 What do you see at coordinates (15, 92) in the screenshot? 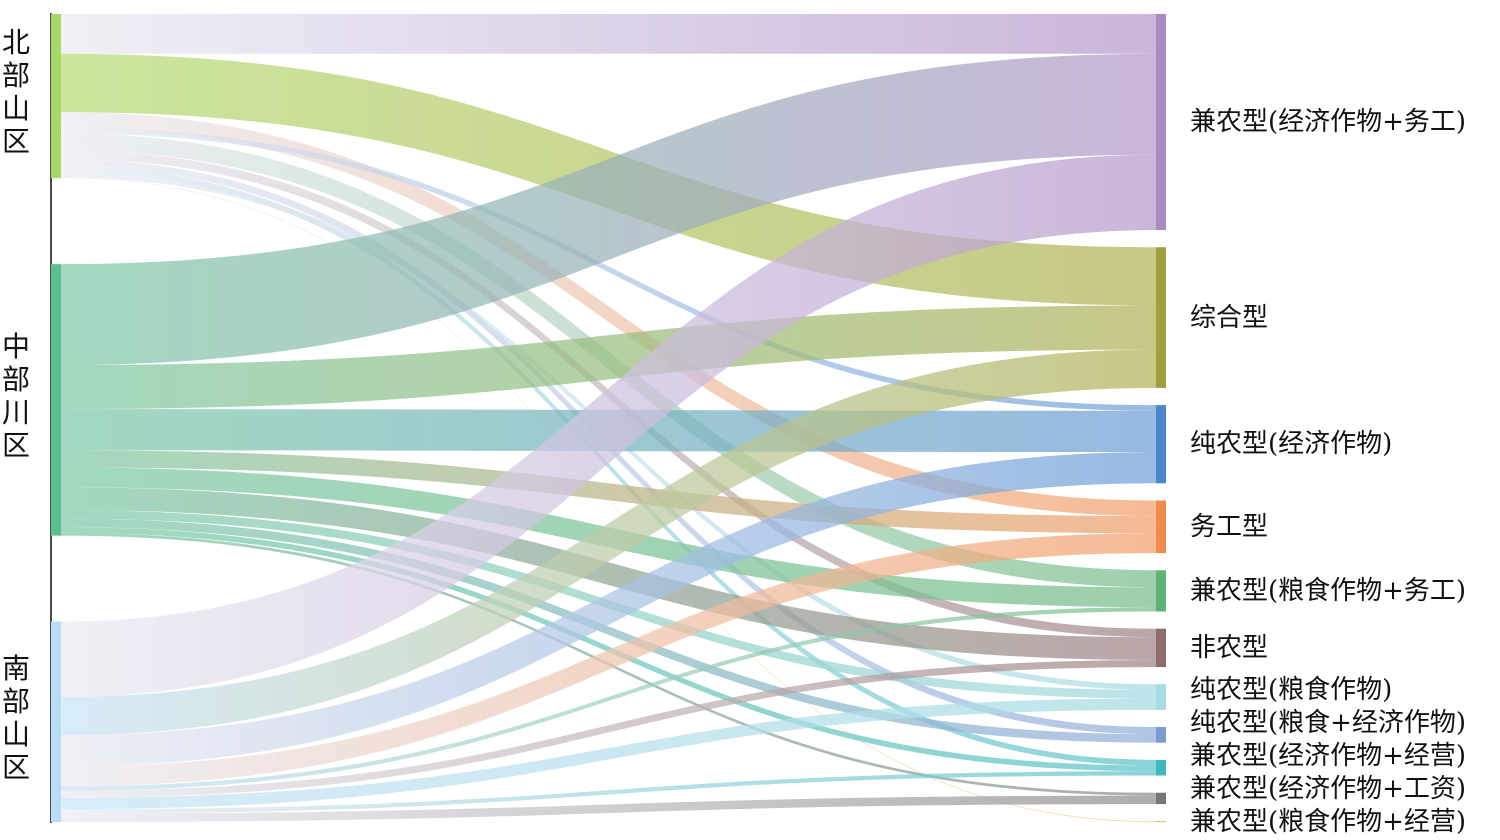
I see `source-label-north: 北部山区` at bounding box center [15, 92].